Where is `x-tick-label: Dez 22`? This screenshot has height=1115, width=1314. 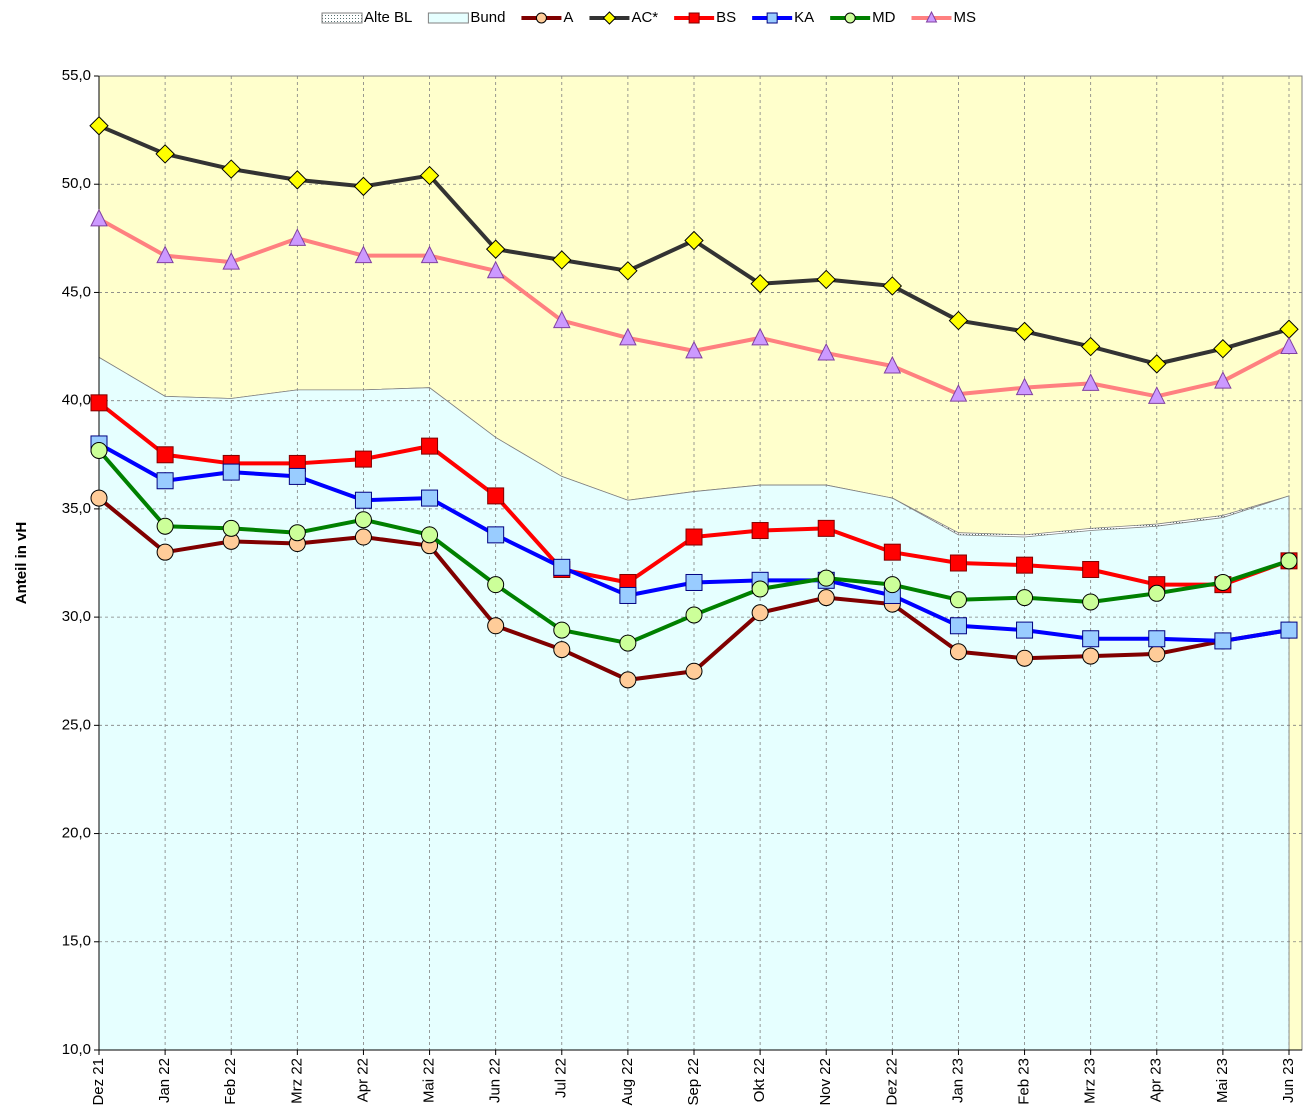 x-tick-label: Dez 22 is located at coordinates (891, 1082).